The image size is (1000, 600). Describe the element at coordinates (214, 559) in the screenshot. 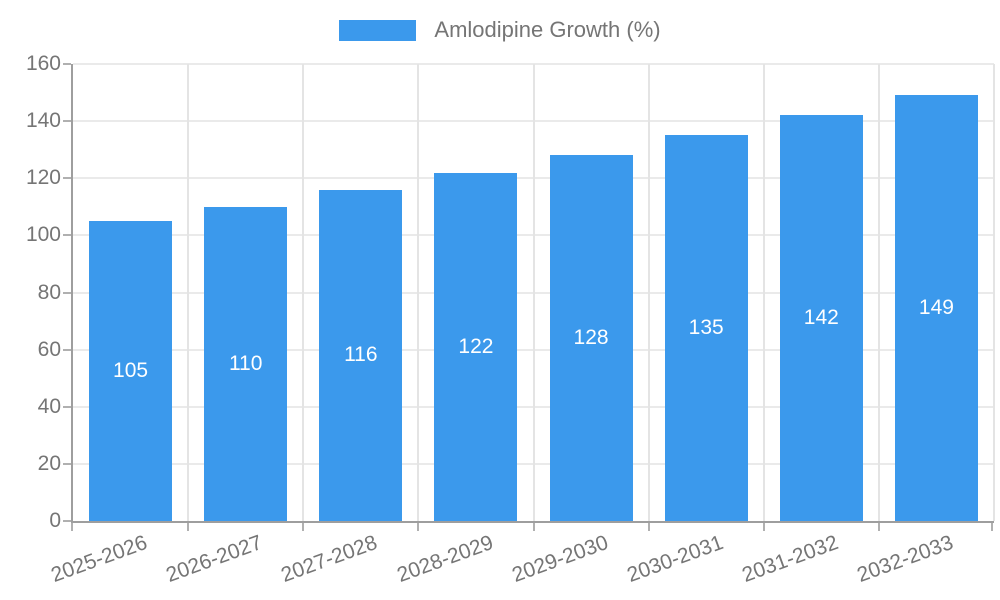

I see `x-tick-label: 2026-2027` at that location.